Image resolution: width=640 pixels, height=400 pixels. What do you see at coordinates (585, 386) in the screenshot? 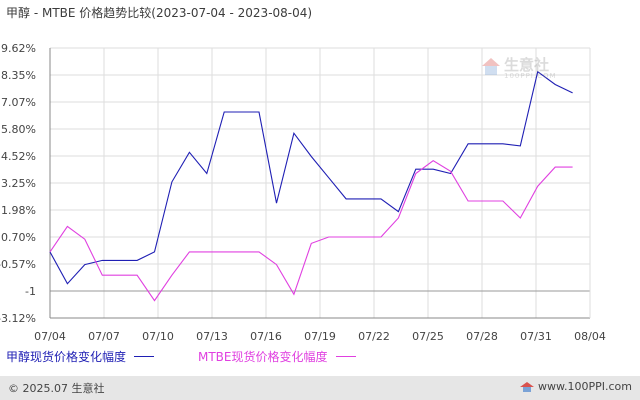
I see `site-link: www.100PPI.com` at bounding box center [585, 386].